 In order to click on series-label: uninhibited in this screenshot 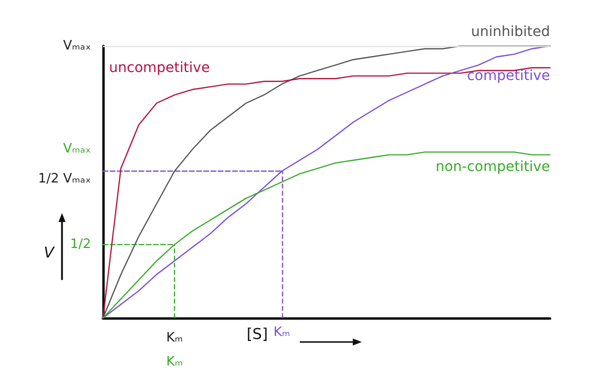, I will do `click(510, 32)`.